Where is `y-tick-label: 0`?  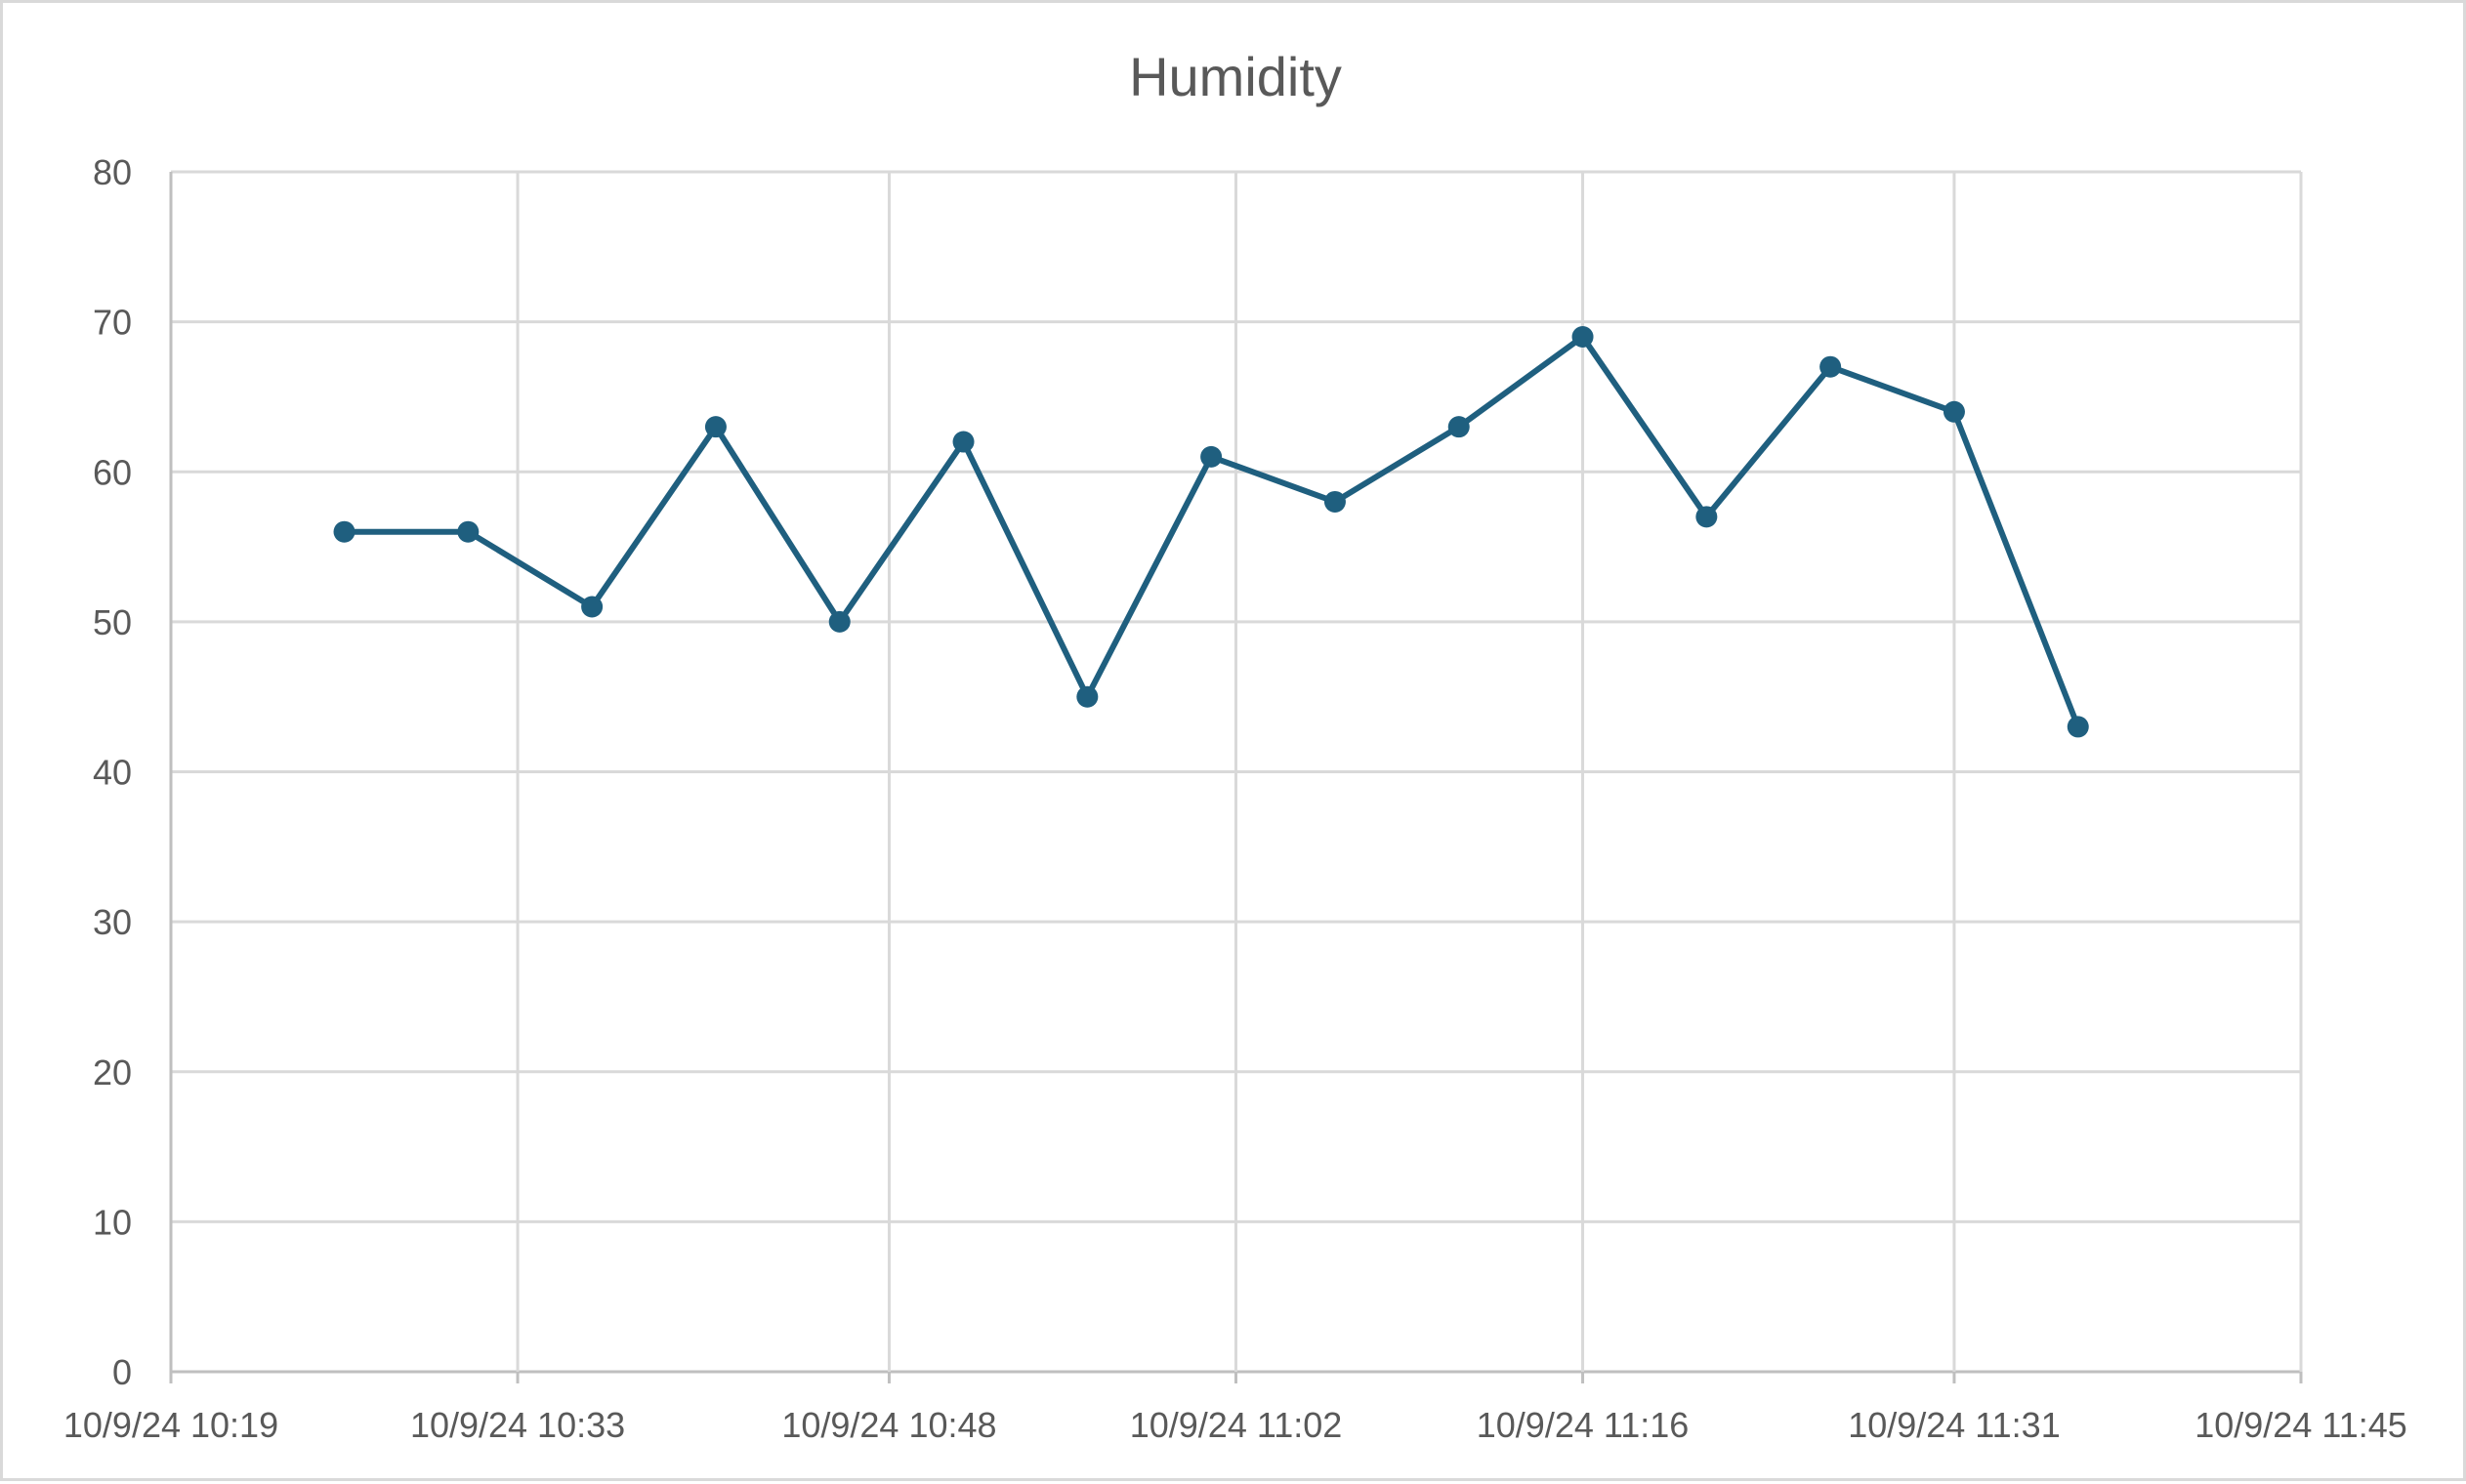
y-tick-label: 0 is located at coordinates (122, 1372).